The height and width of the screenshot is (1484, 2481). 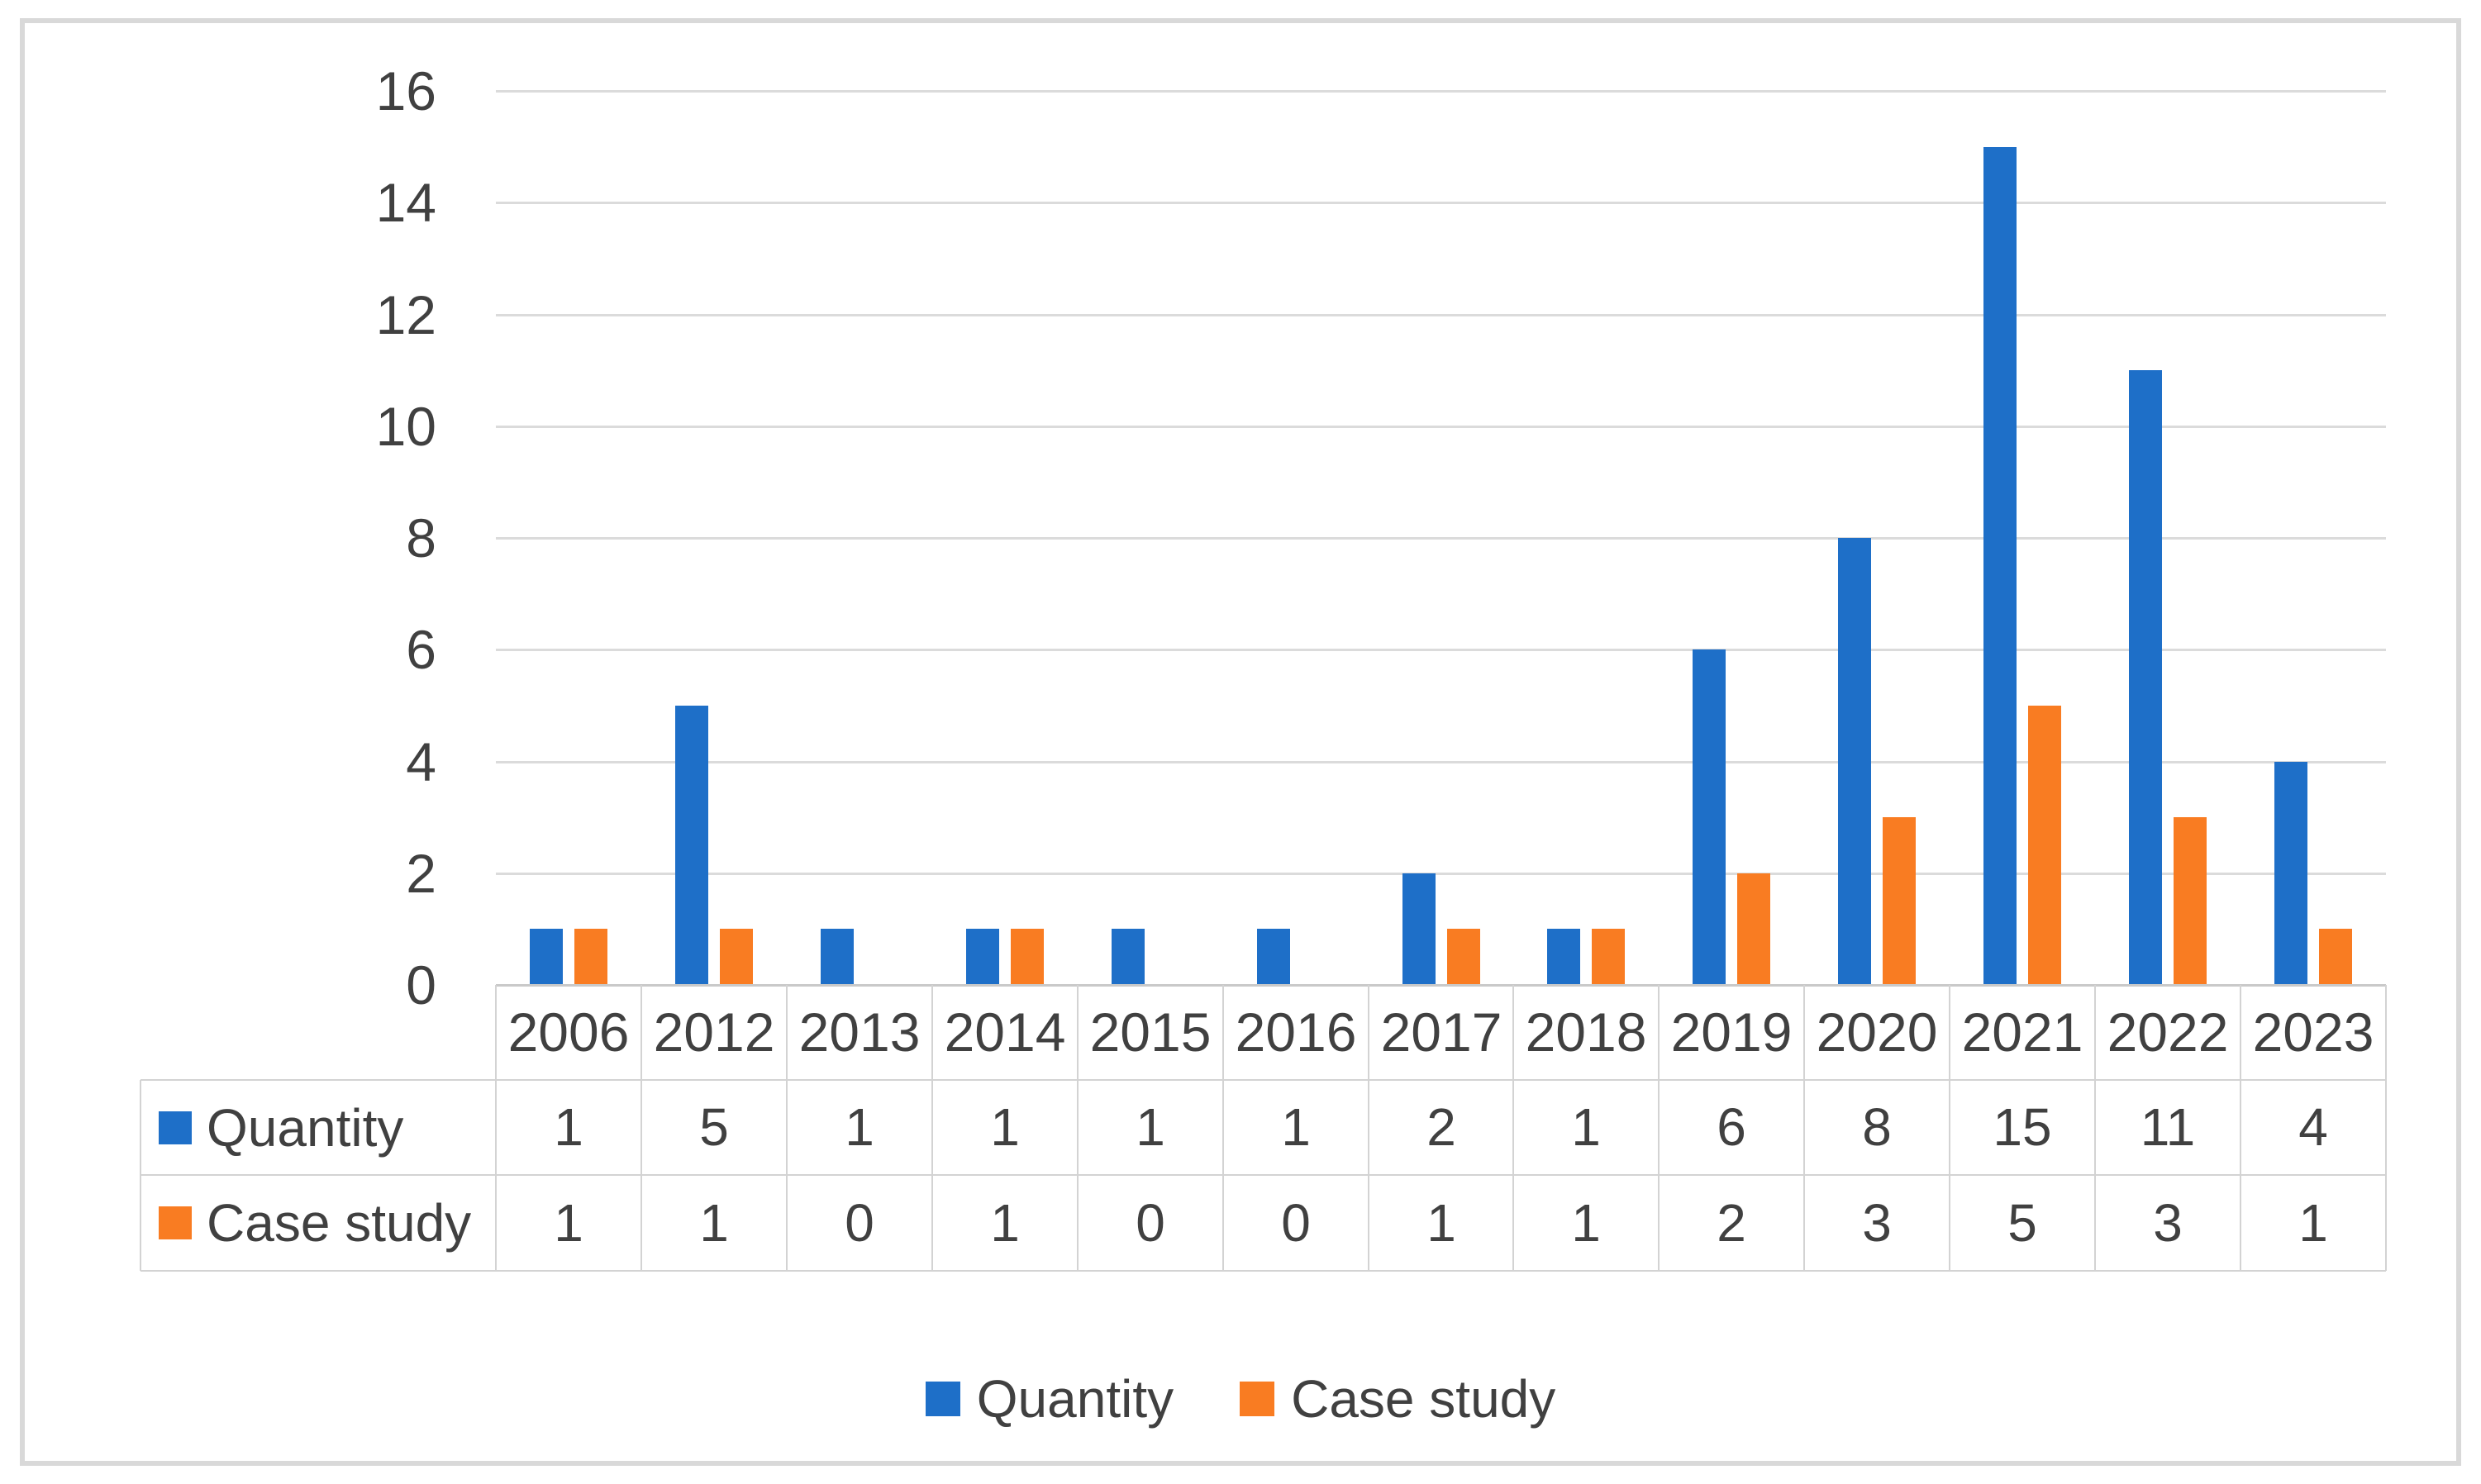 I want to click on legend-item-case-study: Case study, so click(x=1397, y=1398).